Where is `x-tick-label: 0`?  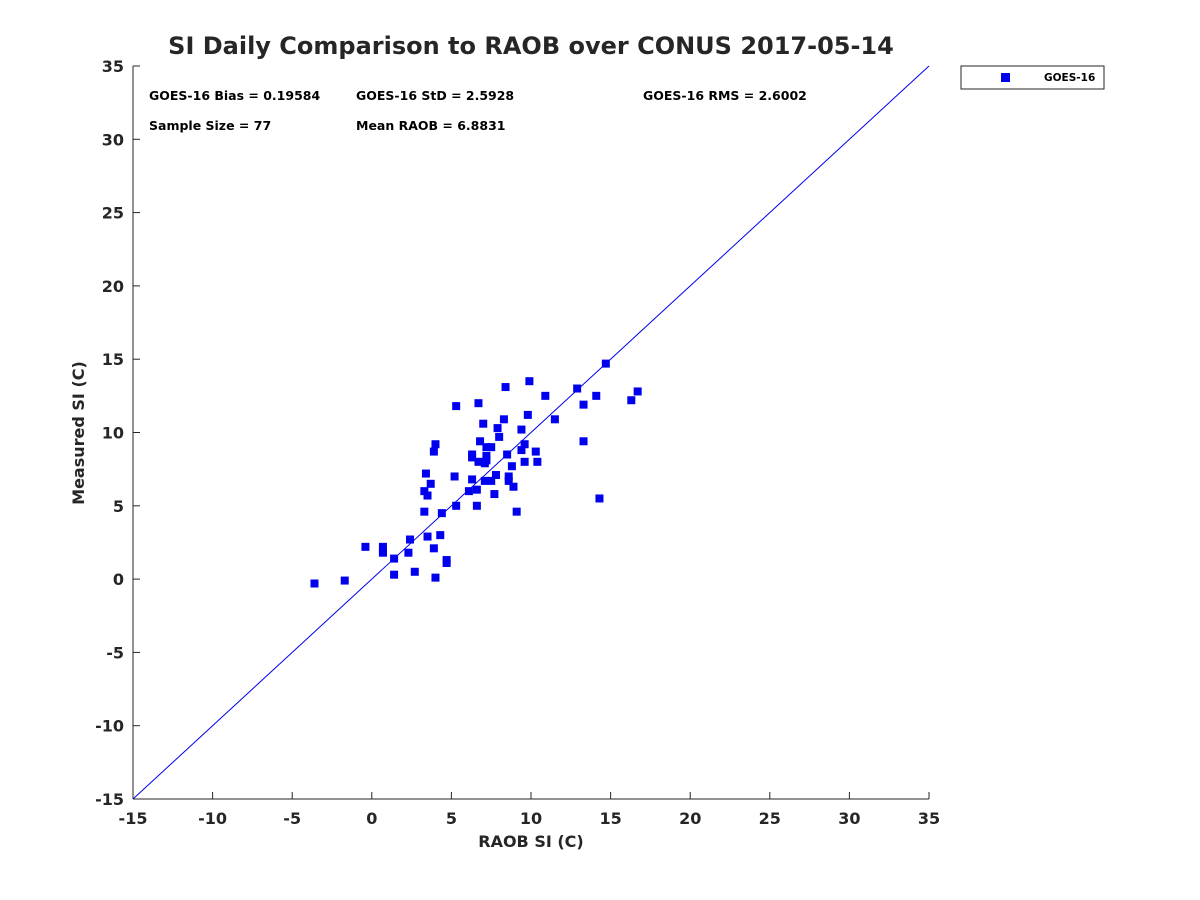
x-tick-label: 0 is located at coordinates (371, 818).